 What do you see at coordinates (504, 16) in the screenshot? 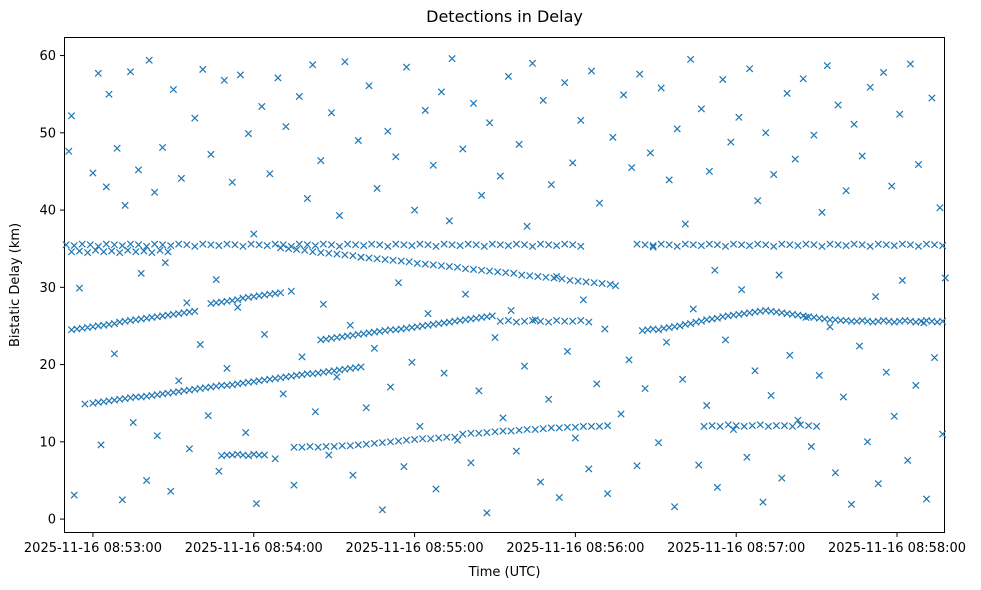
I see `chart-title: Detections in Delay` at bounding box center [504, 16].